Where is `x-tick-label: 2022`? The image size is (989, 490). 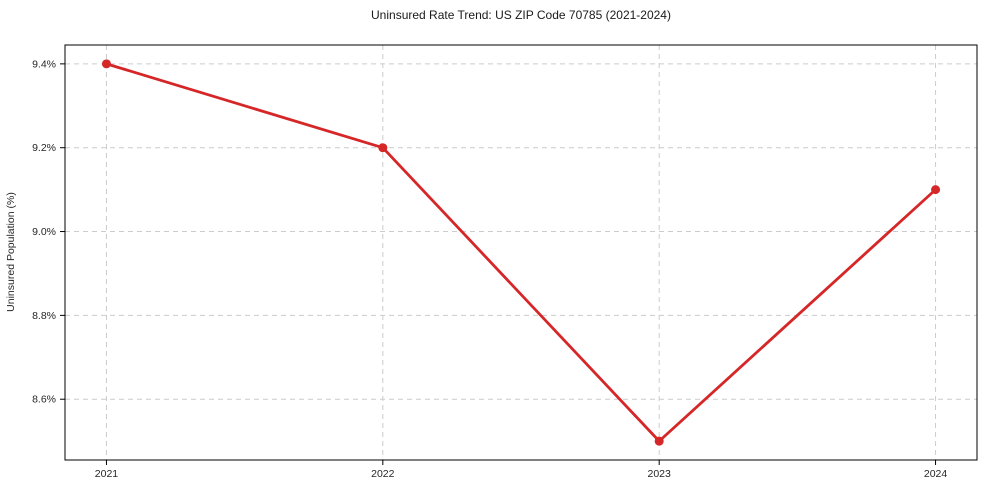
x-tick-label: 2022 is located at coordinates (383, 474).